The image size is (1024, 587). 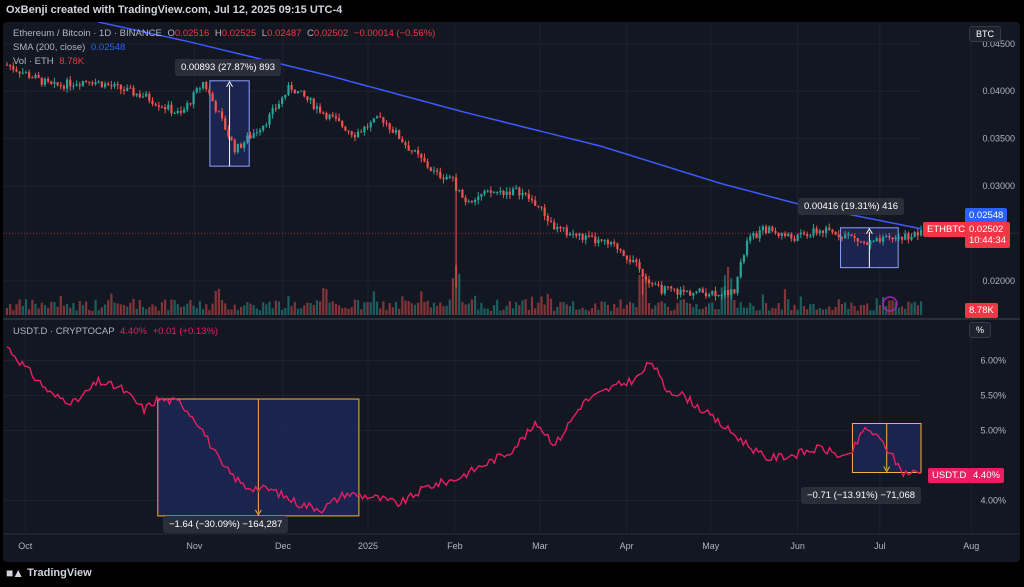 What do you see at coordinates (987, 240) in the screenshot?
I see `bar-countdown: 10:44:34` at bounding box center [987, 240].